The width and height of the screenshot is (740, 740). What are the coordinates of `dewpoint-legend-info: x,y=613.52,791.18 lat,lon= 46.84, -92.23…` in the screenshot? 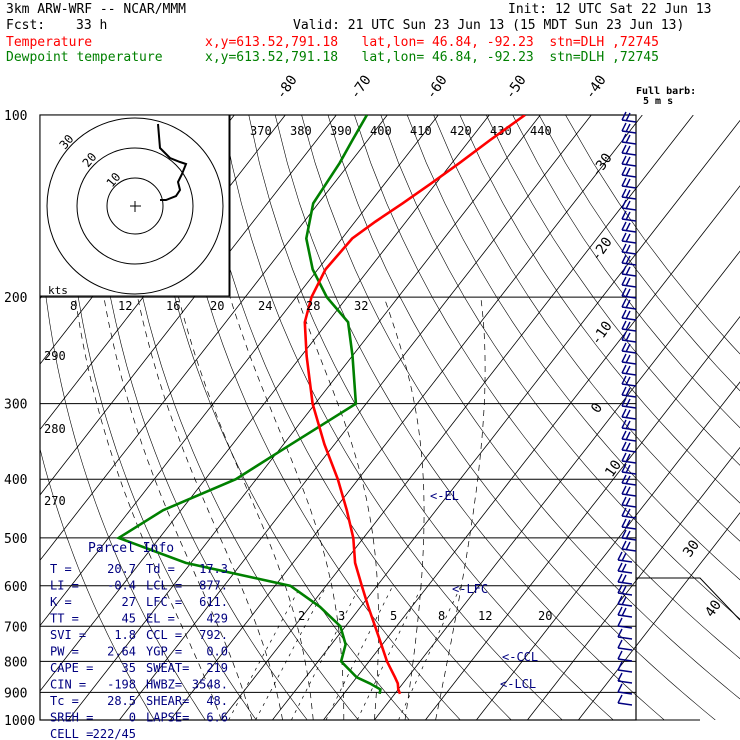 It's located at (432, 57).